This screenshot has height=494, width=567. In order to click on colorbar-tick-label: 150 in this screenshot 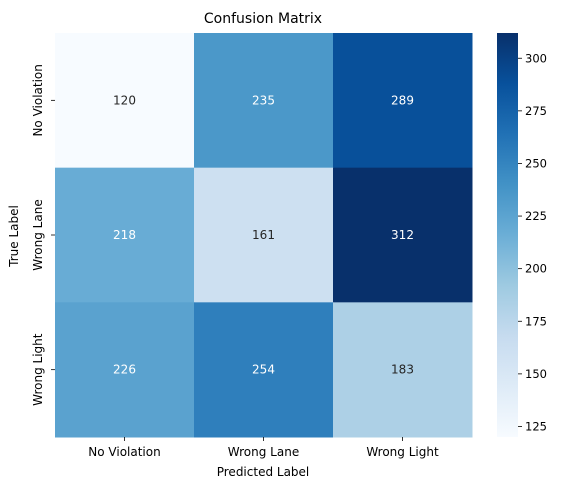, I will do `click(536, 374)`.